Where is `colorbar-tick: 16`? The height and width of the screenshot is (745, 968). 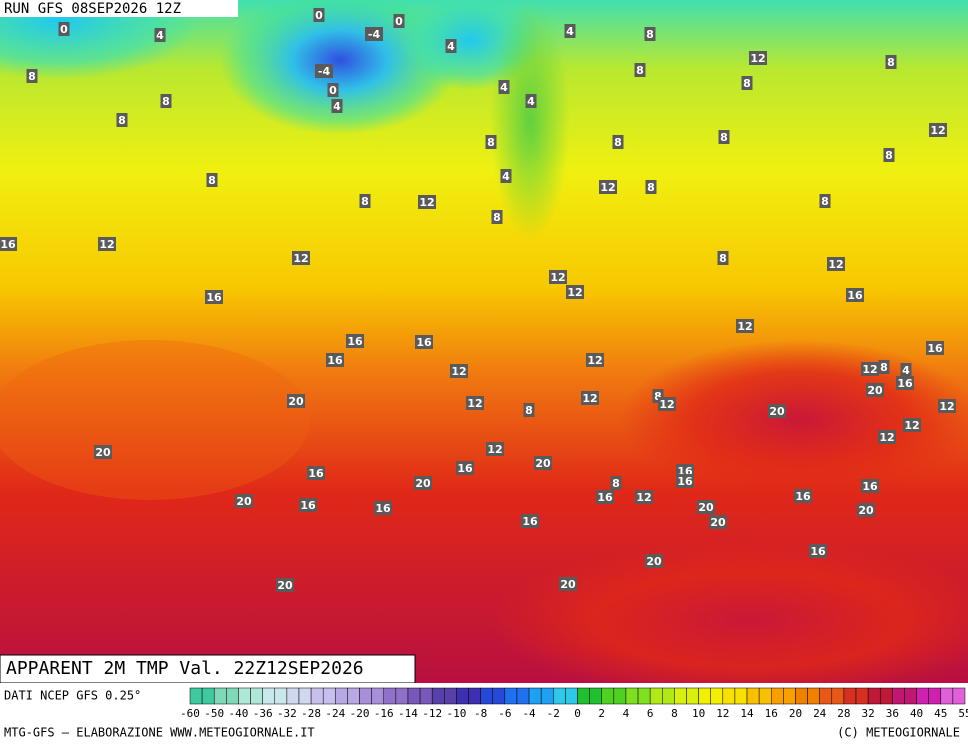 colorbar-tick: 16 is located at coordinates (771, 713).